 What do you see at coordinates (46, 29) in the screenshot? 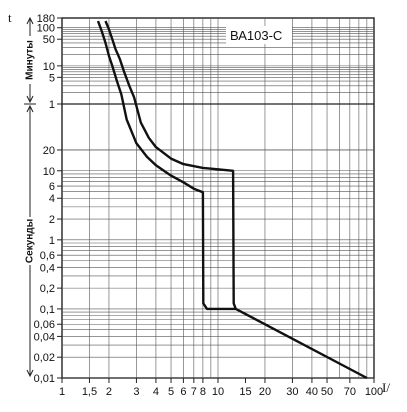
I see `y-tick-label: 100` at bounding box center [46, 29].